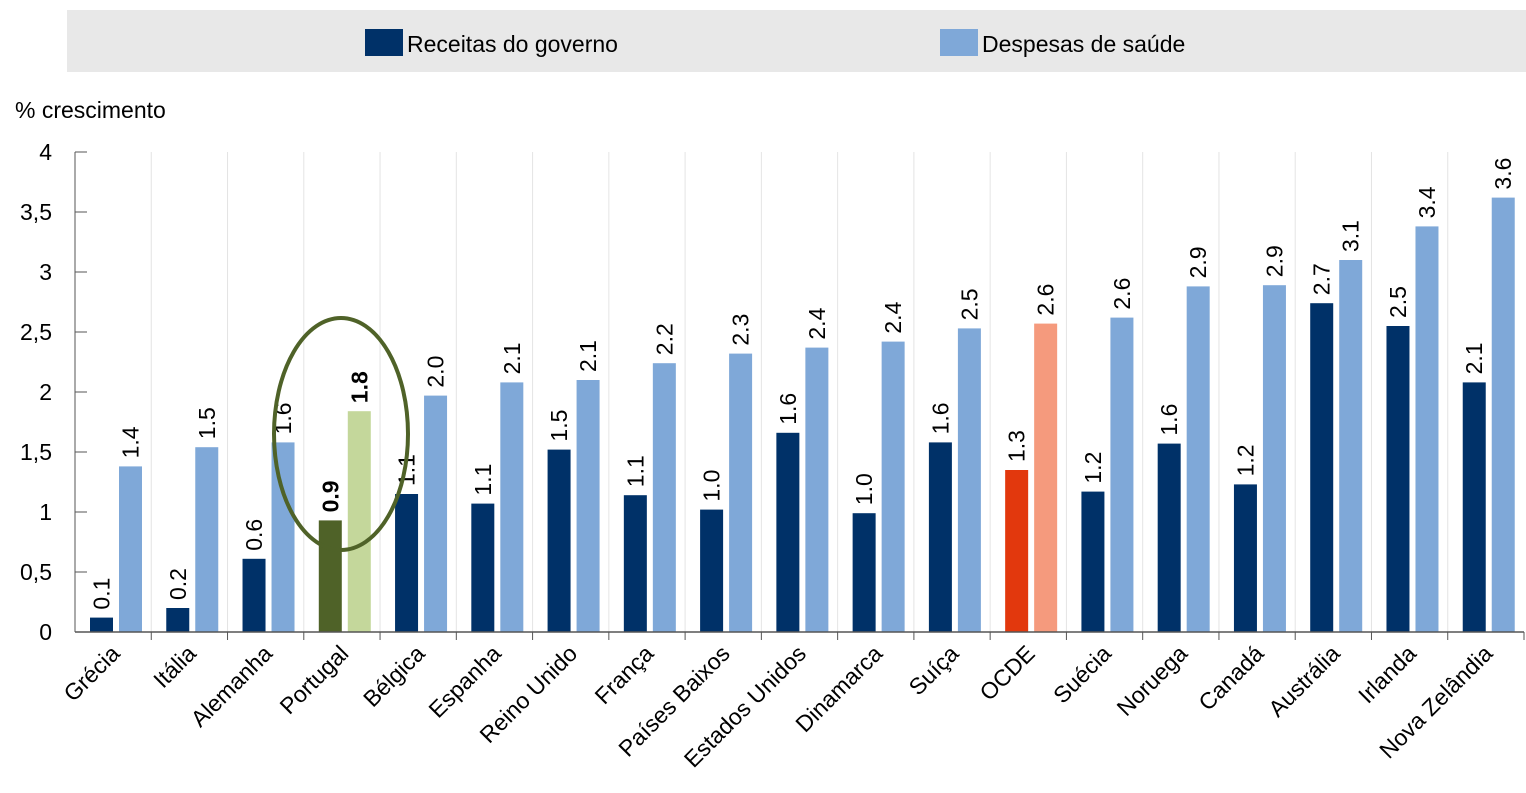  Describe the element at coordinates (1083, 44) in the screenshot. I see `legend-label: Despesas de saúde` at that location.